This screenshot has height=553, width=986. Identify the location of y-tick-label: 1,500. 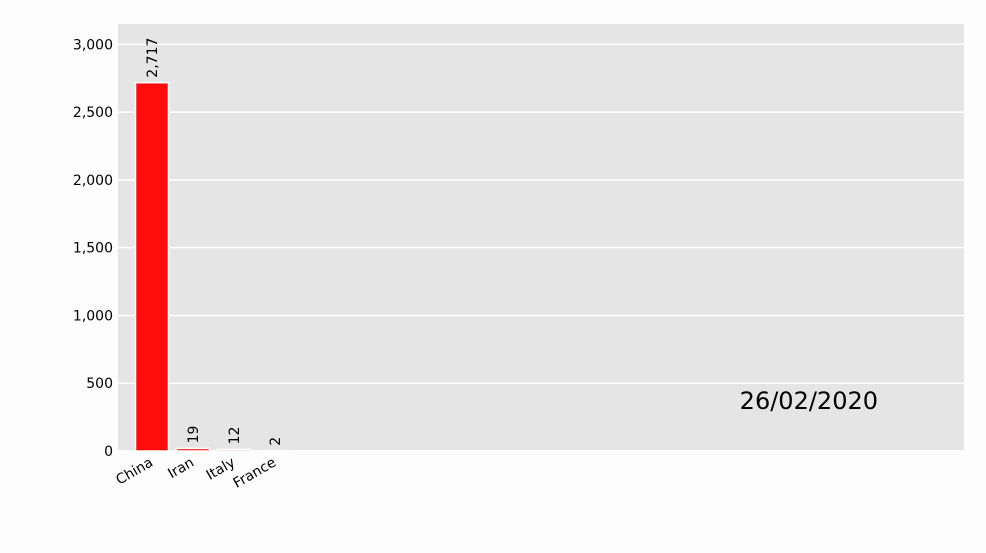
(93, 249).